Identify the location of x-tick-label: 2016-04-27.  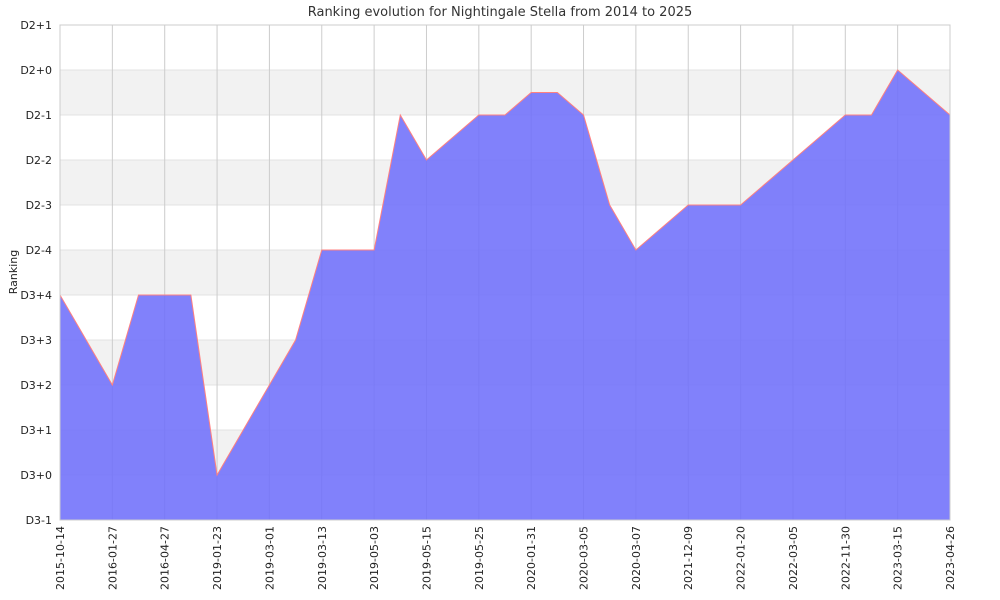
(165, 558).